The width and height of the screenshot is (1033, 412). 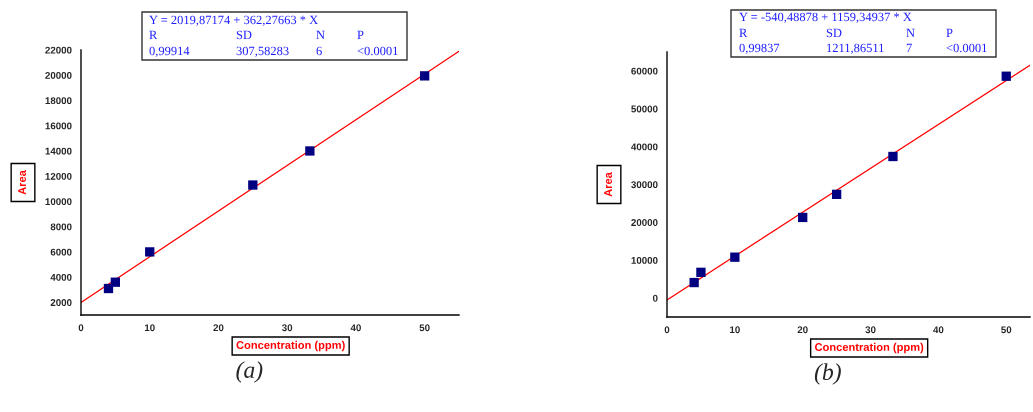 I want to click on y-tick-label: 18000, so click(x=58, y=101).